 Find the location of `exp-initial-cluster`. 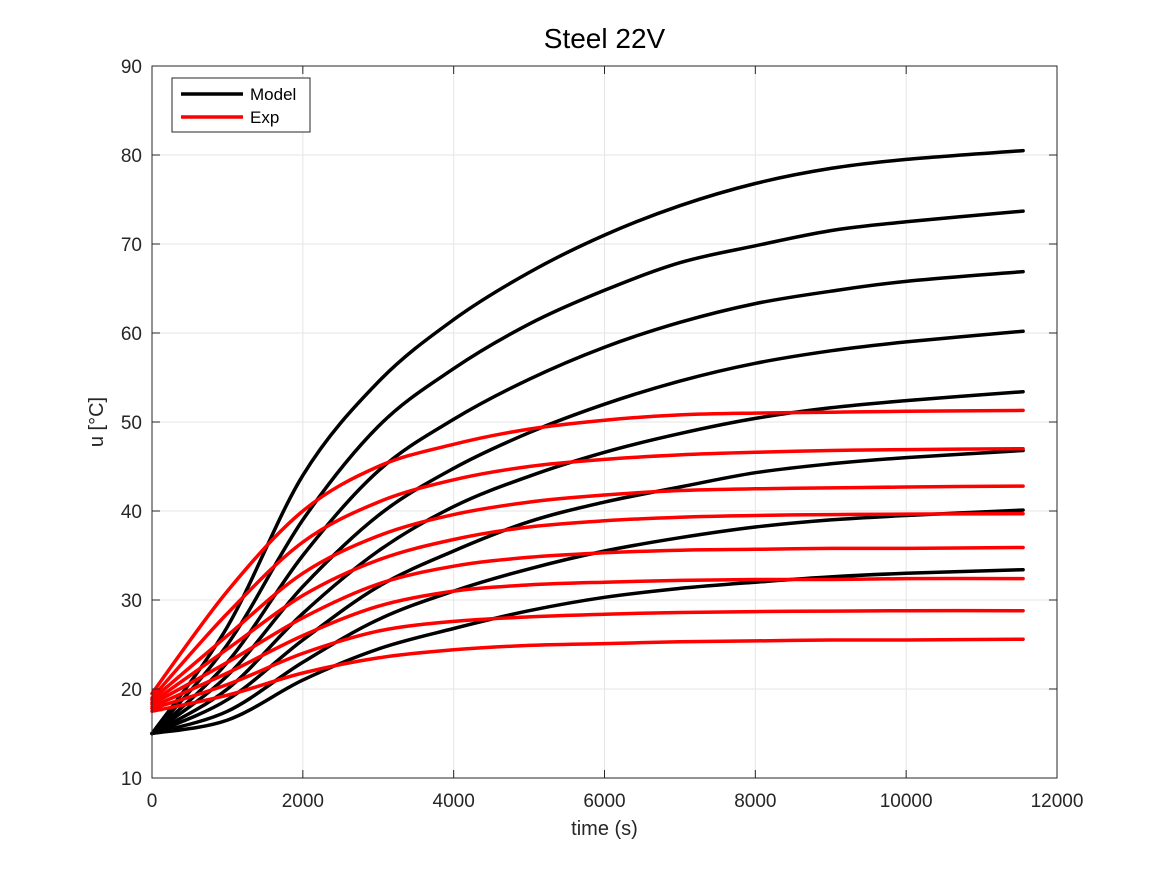

exp-initial-cluster is located at coordinates (157, 702).